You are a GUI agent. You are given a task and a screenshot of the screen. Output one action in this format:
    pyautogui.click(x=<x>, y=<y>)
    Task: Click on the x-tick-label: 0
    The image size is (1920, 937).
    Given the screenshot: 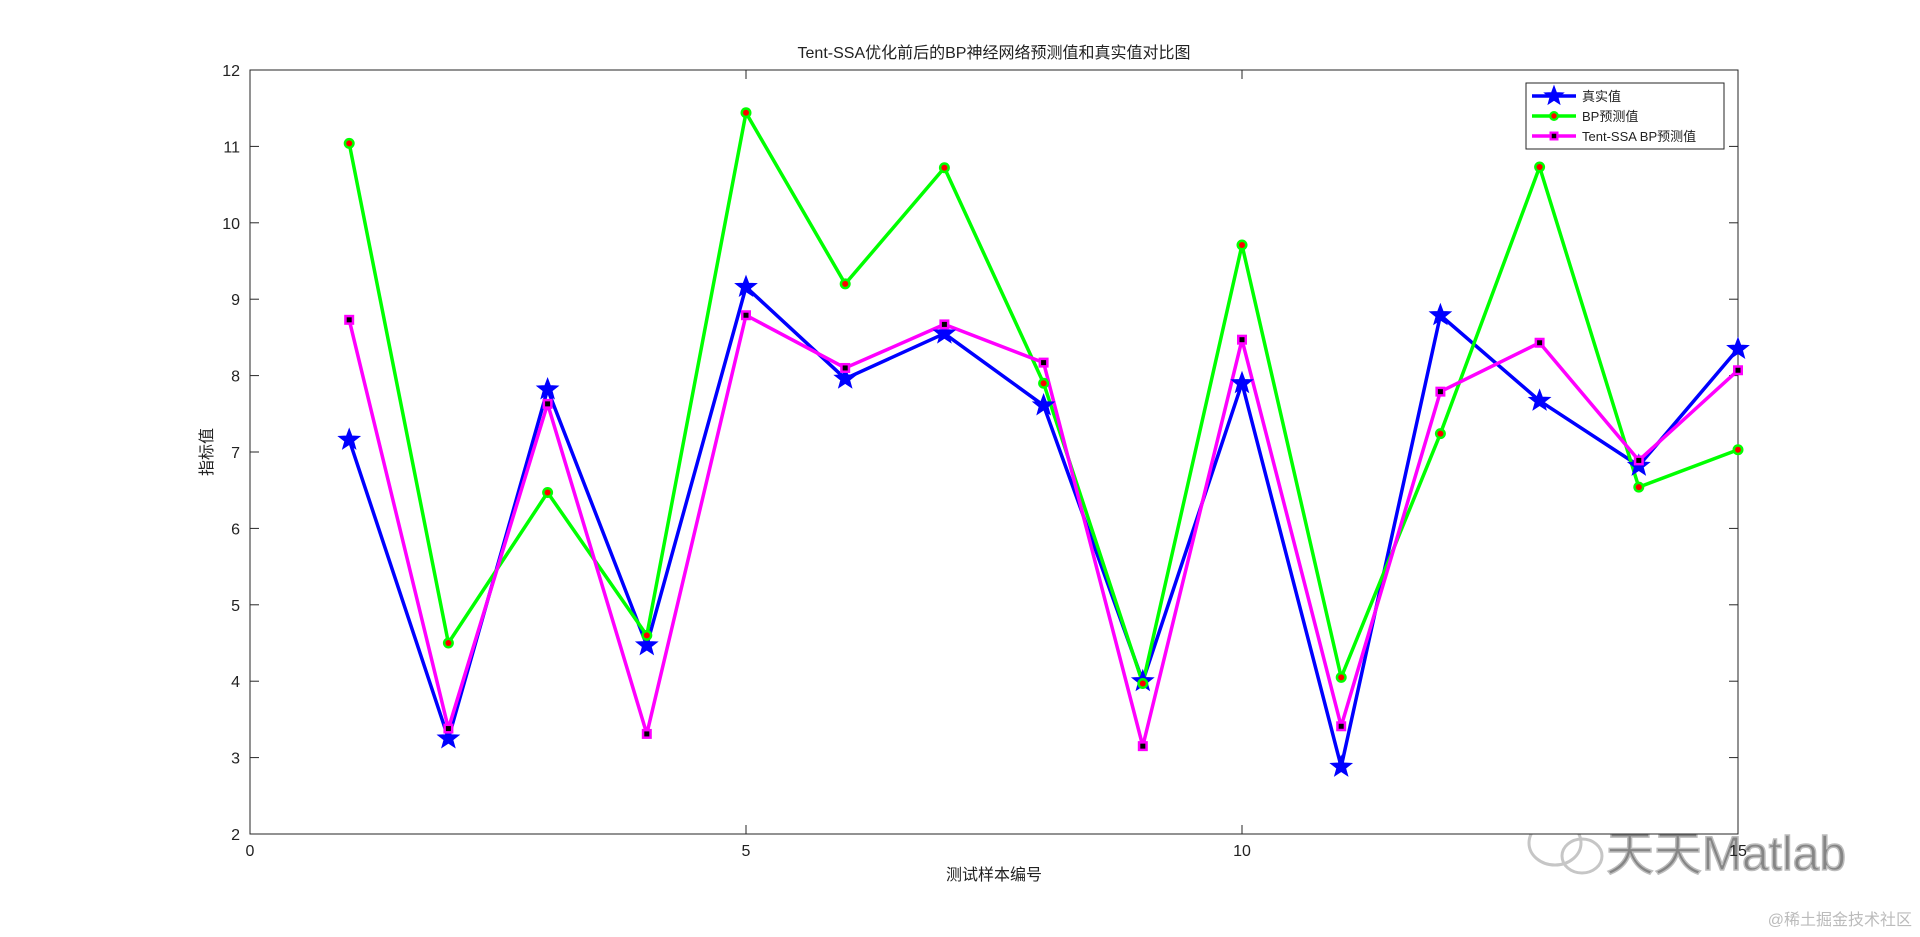 What is the action you would take?
    pyautogui.click(x=250, y=851)
    